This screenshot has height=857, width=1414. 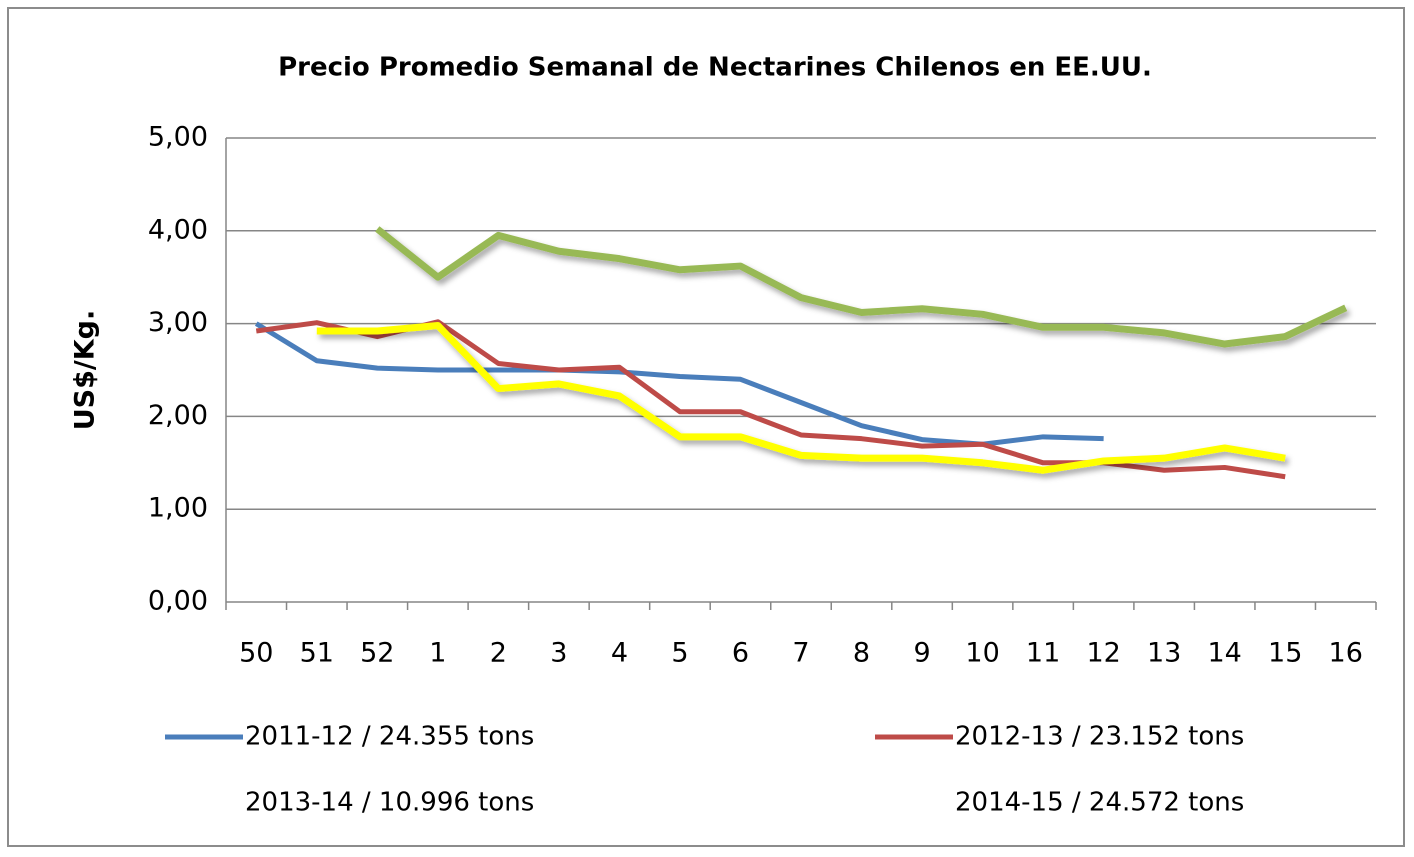 I want to click on x-tick-label: 12, so click(x=1103, y=653).